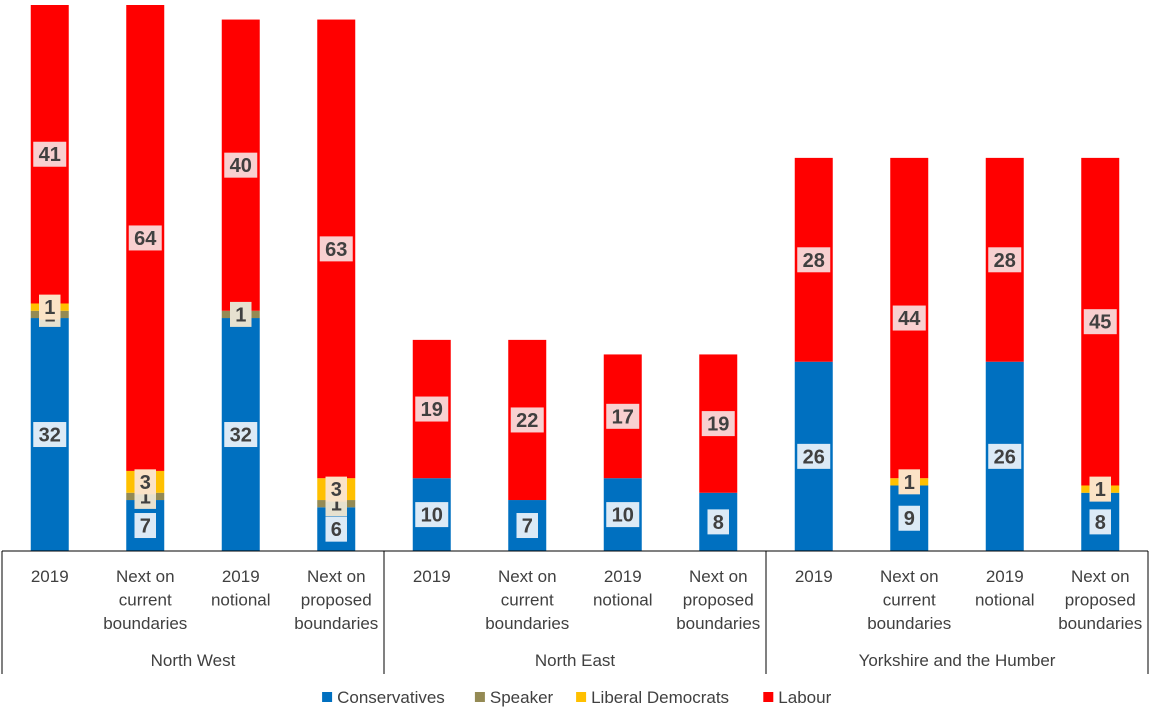 The image size is (1152, 712). I want to click on data-label: 9, so click(909, 519).